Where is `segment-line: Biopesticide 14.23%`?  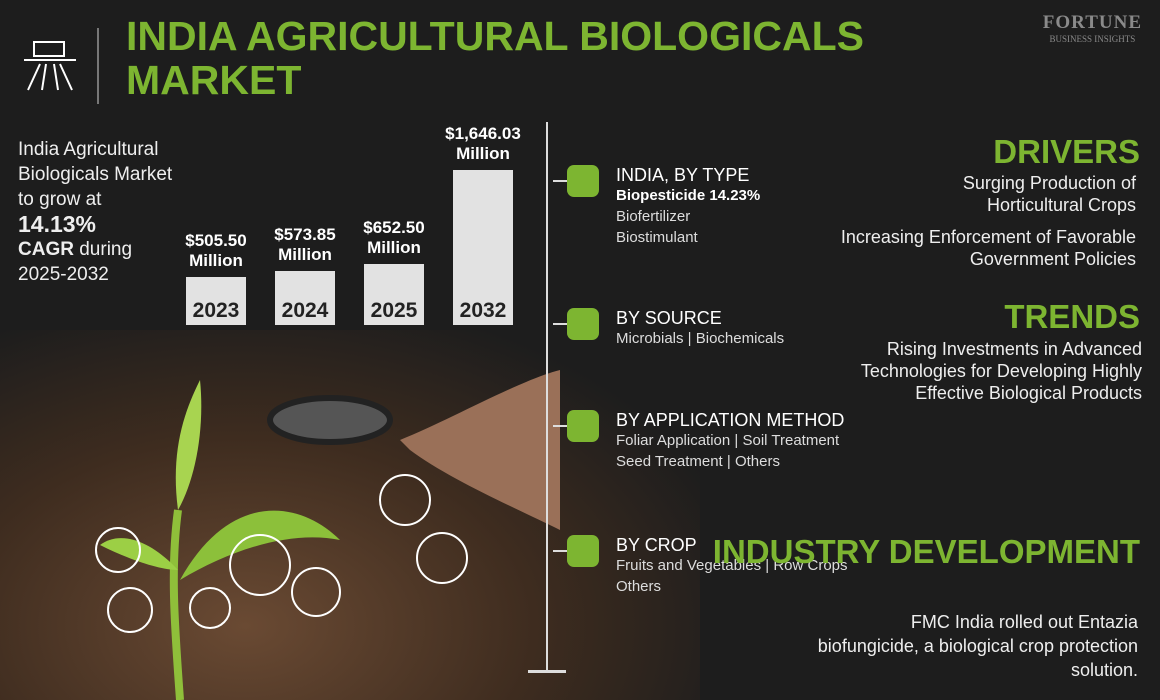 segment-line: Biopesticide 14.23% is located at coordinates (688, 195).